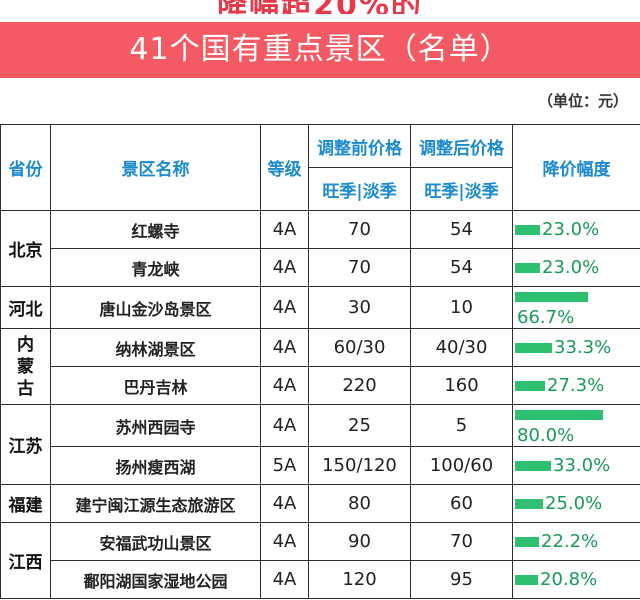 The height and width of the screenshot is (600, 640). Describe the element at coordinates (359, 541) in the screenshot. I see `price-before-cell: 90` at that location.